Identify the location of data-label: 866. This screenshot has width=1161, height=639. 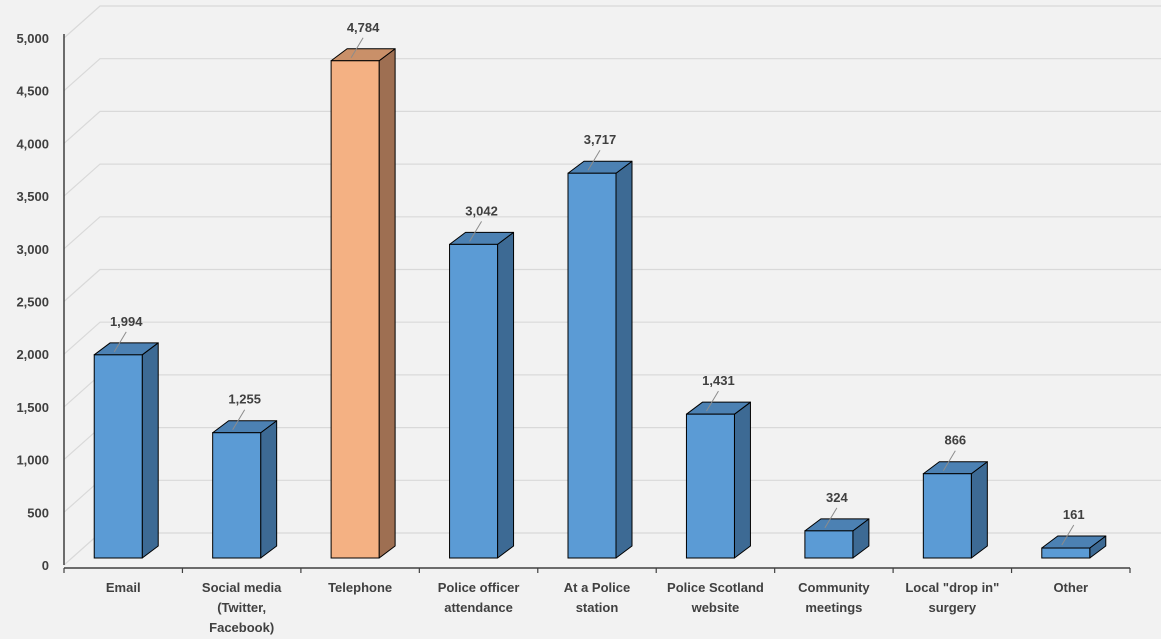
(955, 440).